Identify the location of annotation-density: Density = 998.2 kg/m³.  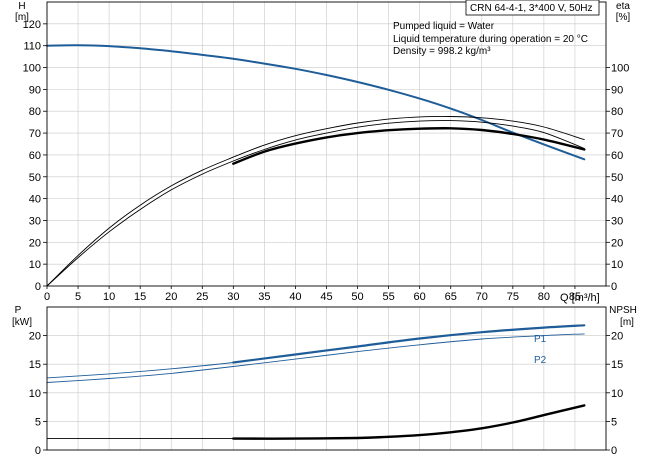
(442, 51).